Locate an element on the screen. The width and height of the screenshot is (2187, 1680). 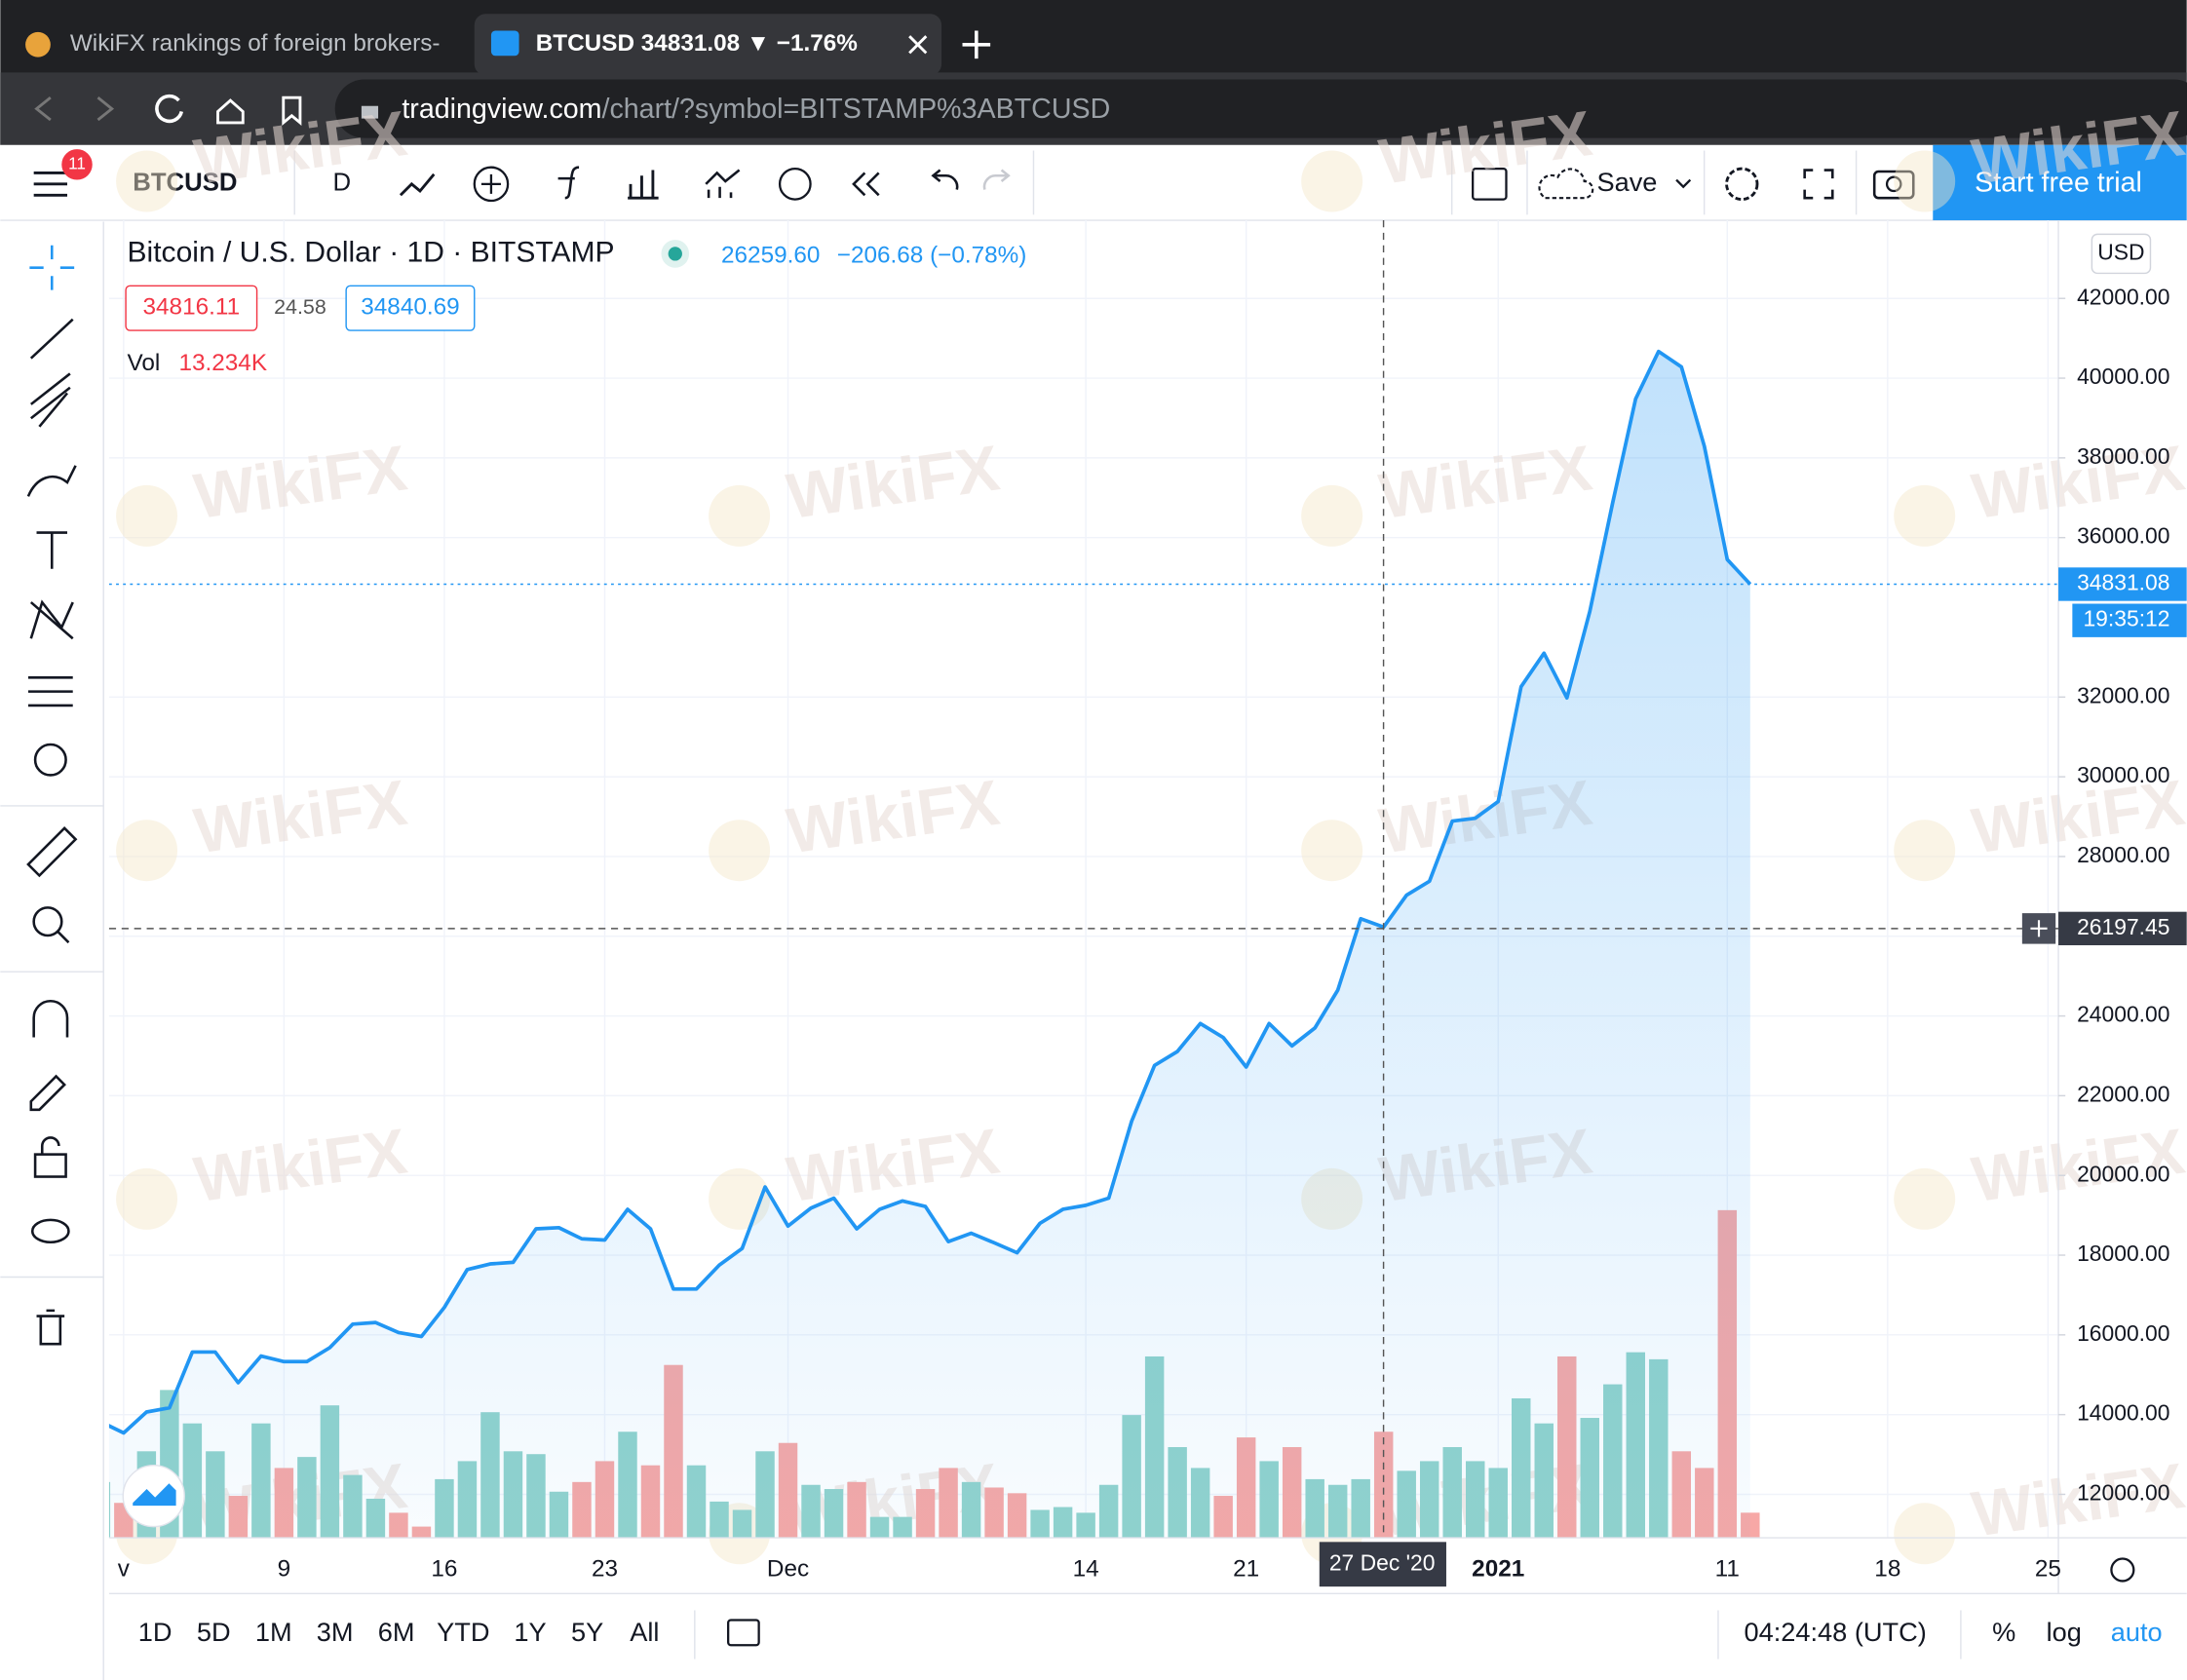
reload-button is located at coordinates (169, 109).